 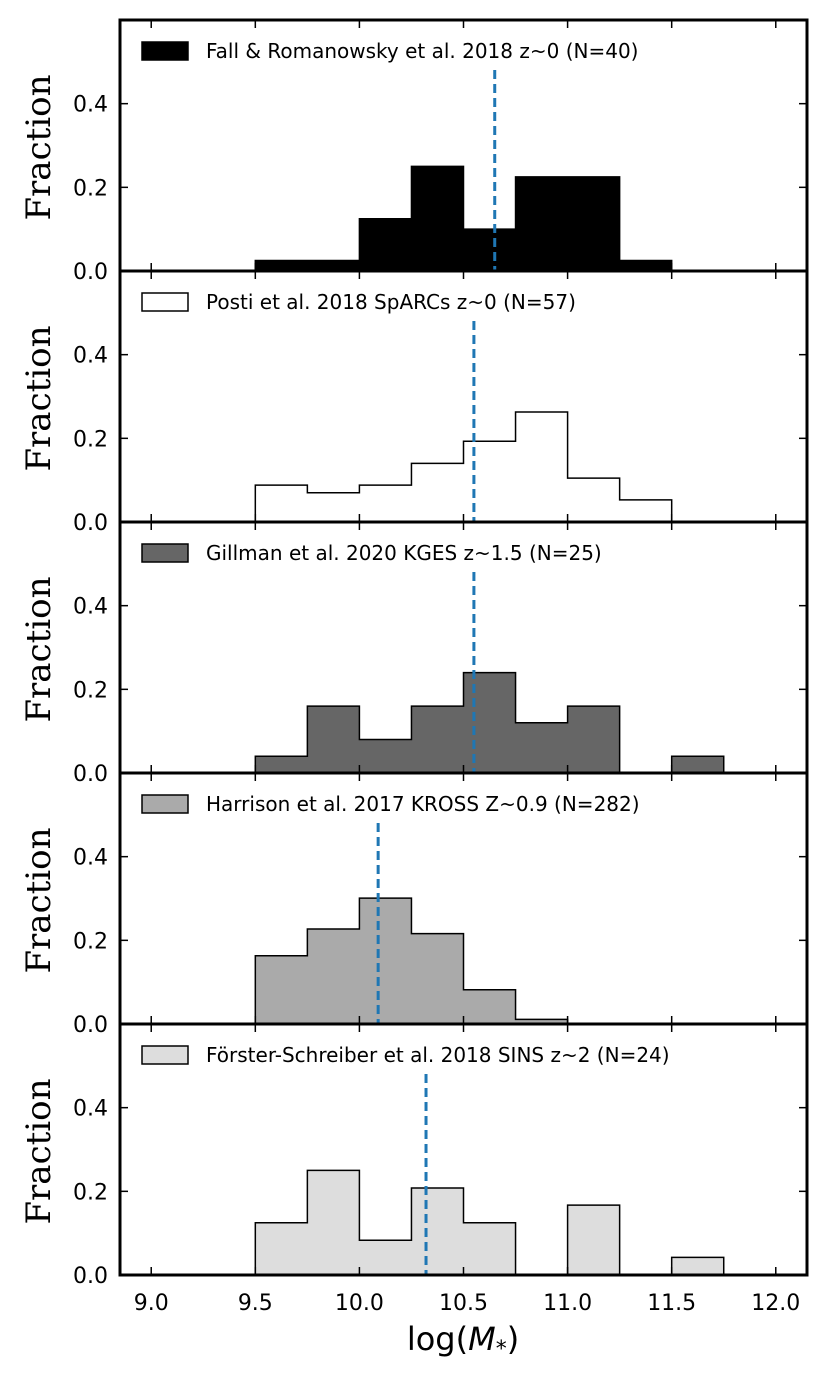 What do you see at coordinates (391, 302) in the screenshot?
I see `legend-label: Posti et al. 2018 SpARCs z~0 (N=57)` at bounding box center [391, 302].